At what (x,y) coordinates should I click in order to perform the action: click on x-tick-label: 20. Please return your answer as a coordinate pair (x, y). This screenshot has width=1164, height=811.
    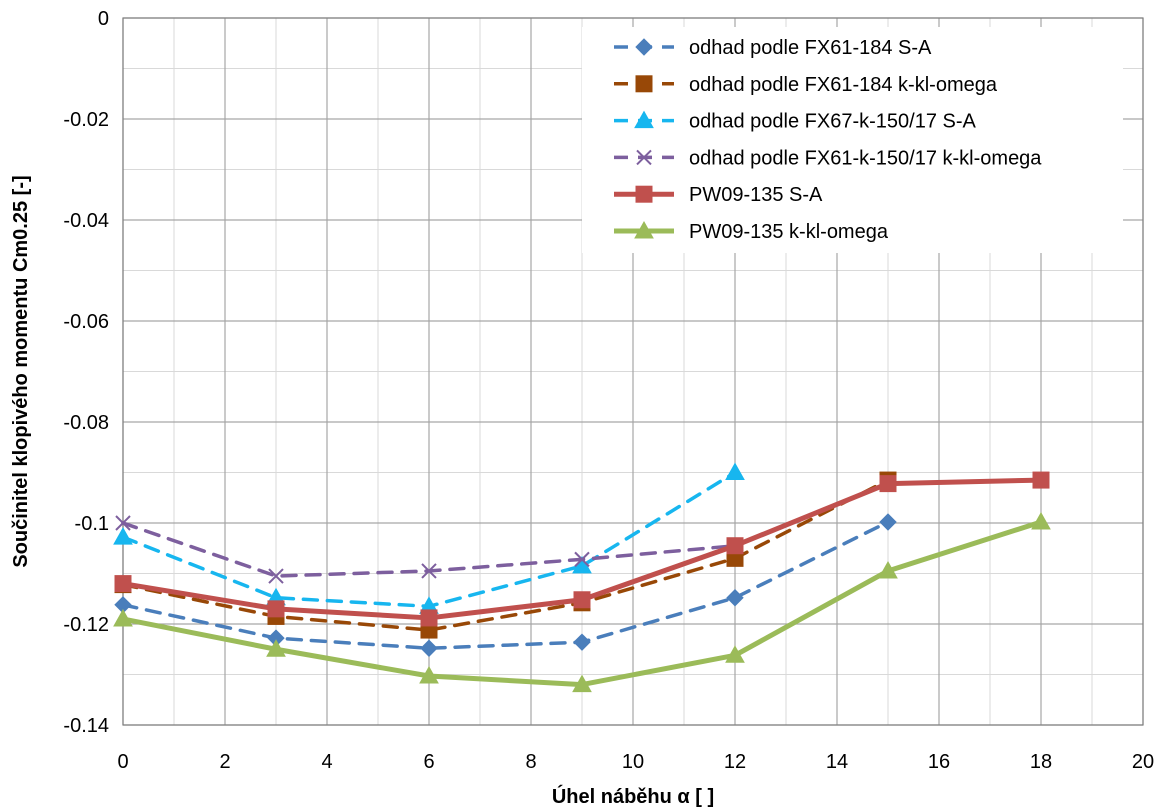
    Looking at the image, I should click on (1143, 762).